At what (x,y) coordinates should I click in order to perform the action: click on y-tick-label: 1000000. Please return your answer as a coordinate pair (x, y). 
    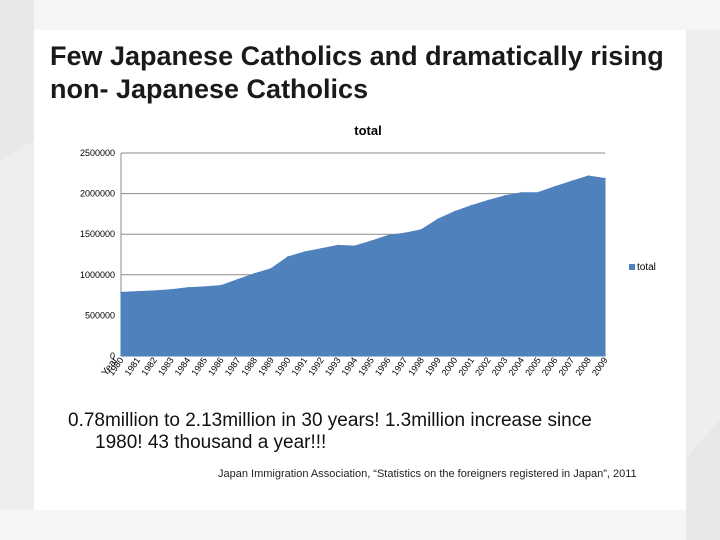
    Looking at the image, I should click on (97, 275).